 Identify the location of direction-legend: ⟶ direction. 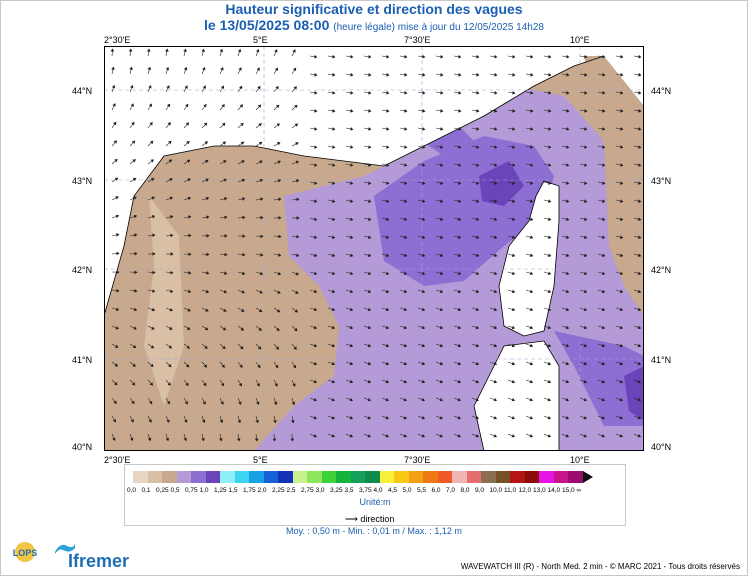
(369, 519).